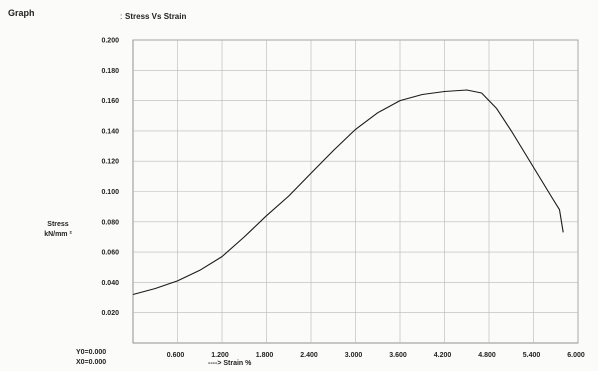  Describe the element at coordinates (110, 41) in the screenshot. I see `y-tick-label: 0.200` at that location.